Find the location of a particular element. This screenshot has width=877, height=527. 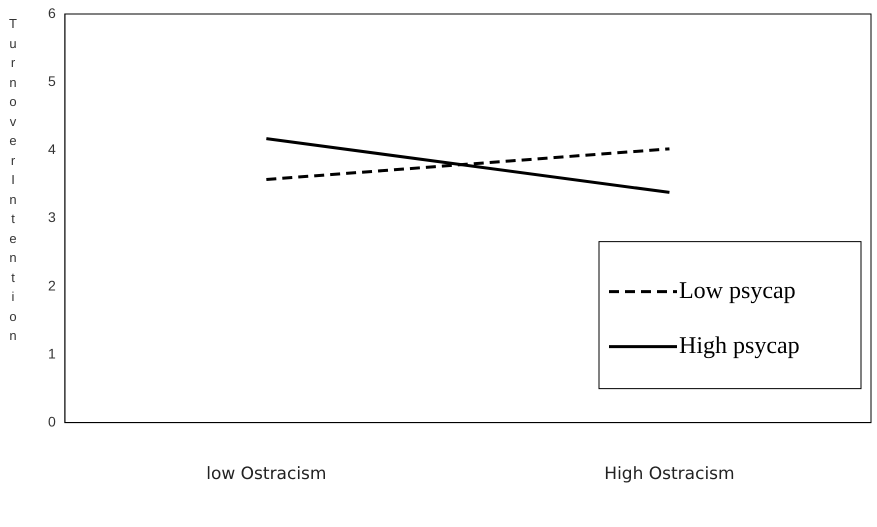

y-tick-label: 5 is located at coordinates (52, 80).